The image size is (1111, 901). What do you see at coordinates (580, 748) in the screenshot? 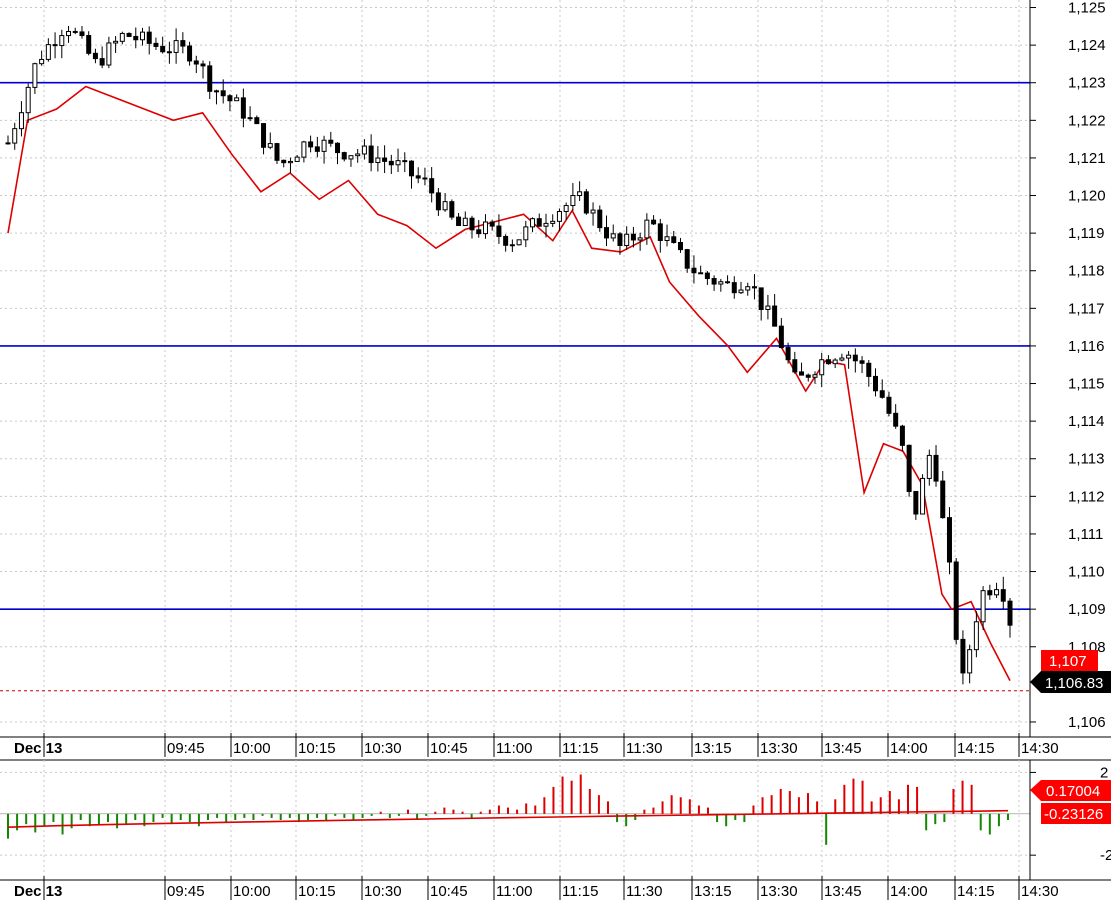
I see `time-tick-label: 11:15` at bounding box center [580, 748].